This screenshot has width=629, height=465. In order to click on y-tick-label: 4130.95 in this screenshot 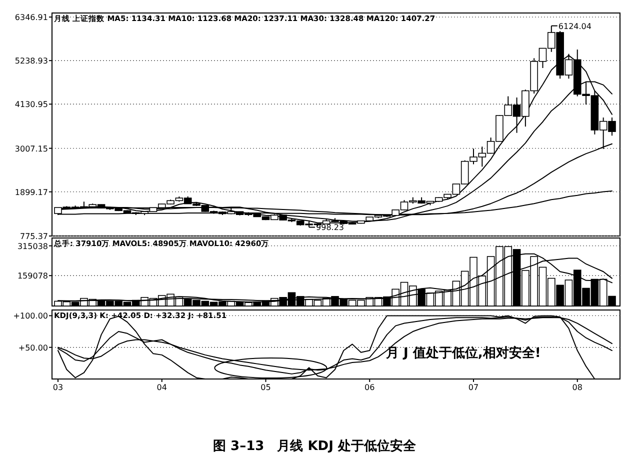, I will do `click(31, 105)`.